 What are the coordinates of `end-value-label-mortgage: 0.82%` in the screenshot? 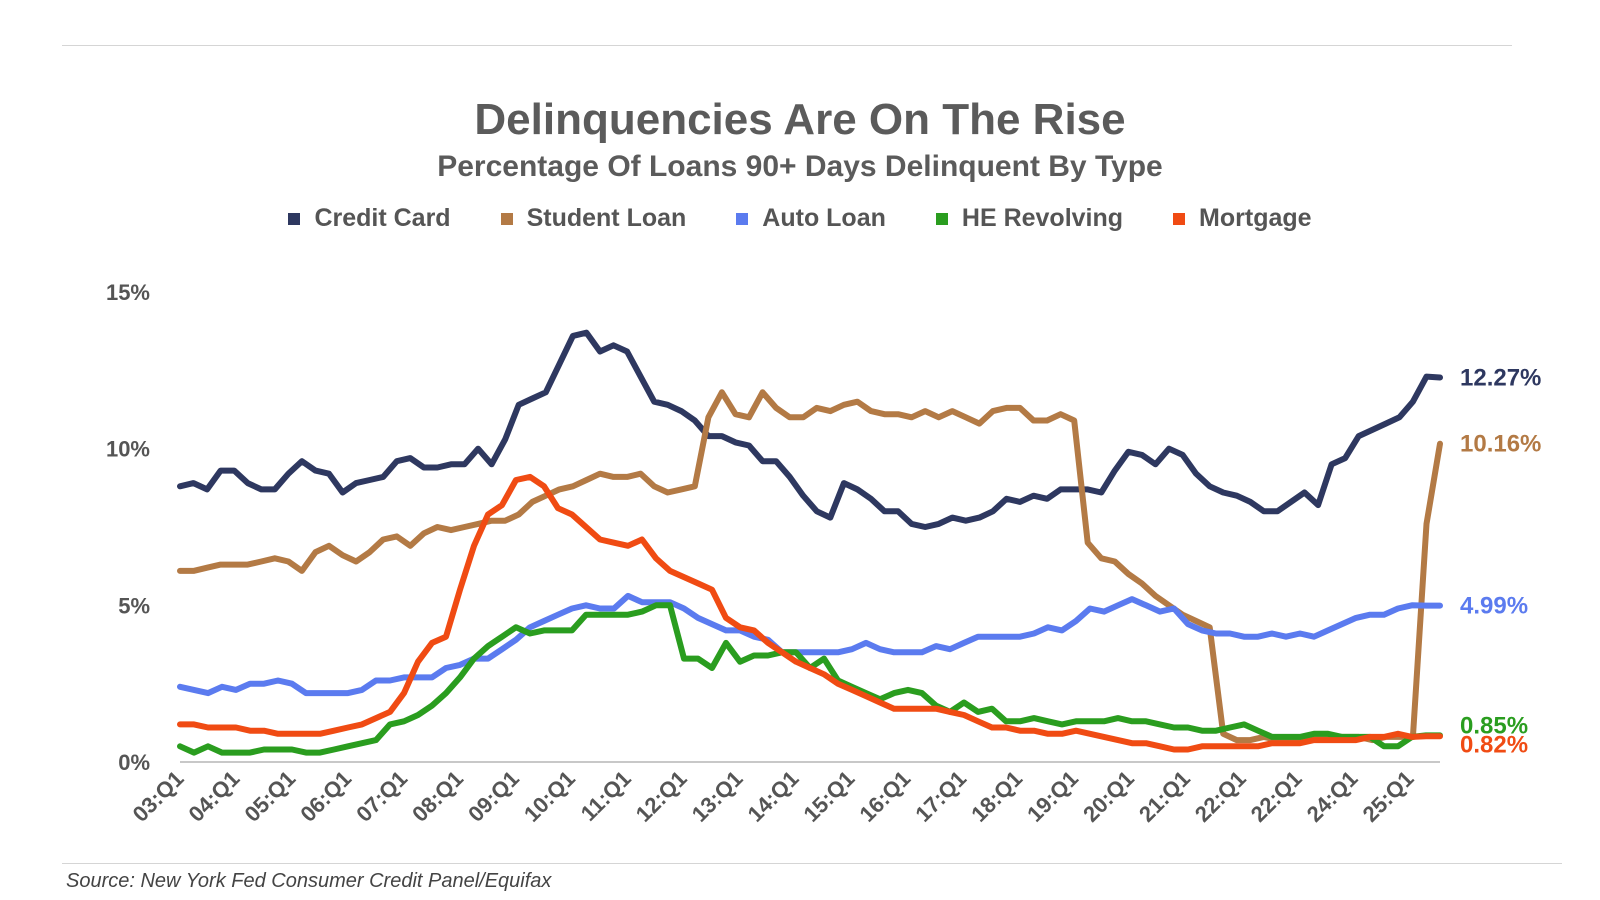 It's located at (1494, 744).